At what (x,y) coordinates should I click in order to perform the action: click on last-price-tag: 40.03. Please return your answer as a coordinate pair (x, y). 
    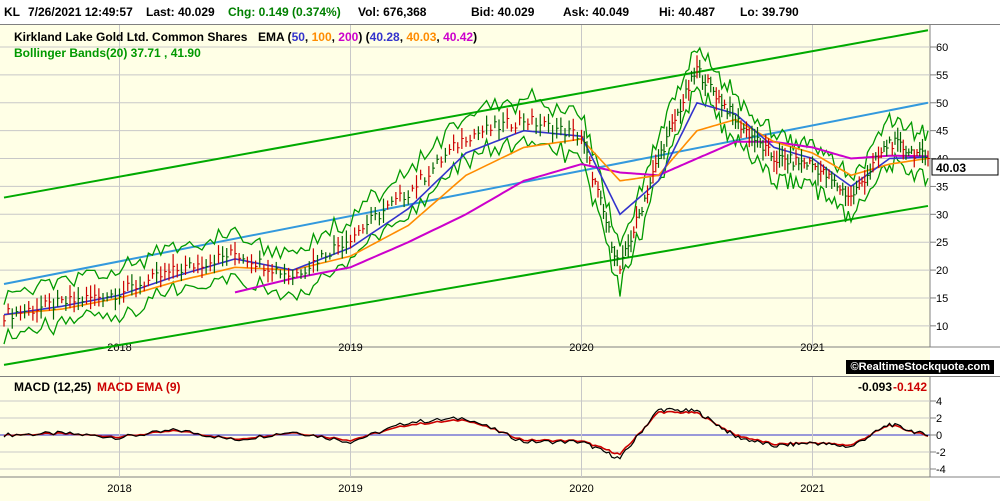
    Looking at the image, I should click on (951, 168).